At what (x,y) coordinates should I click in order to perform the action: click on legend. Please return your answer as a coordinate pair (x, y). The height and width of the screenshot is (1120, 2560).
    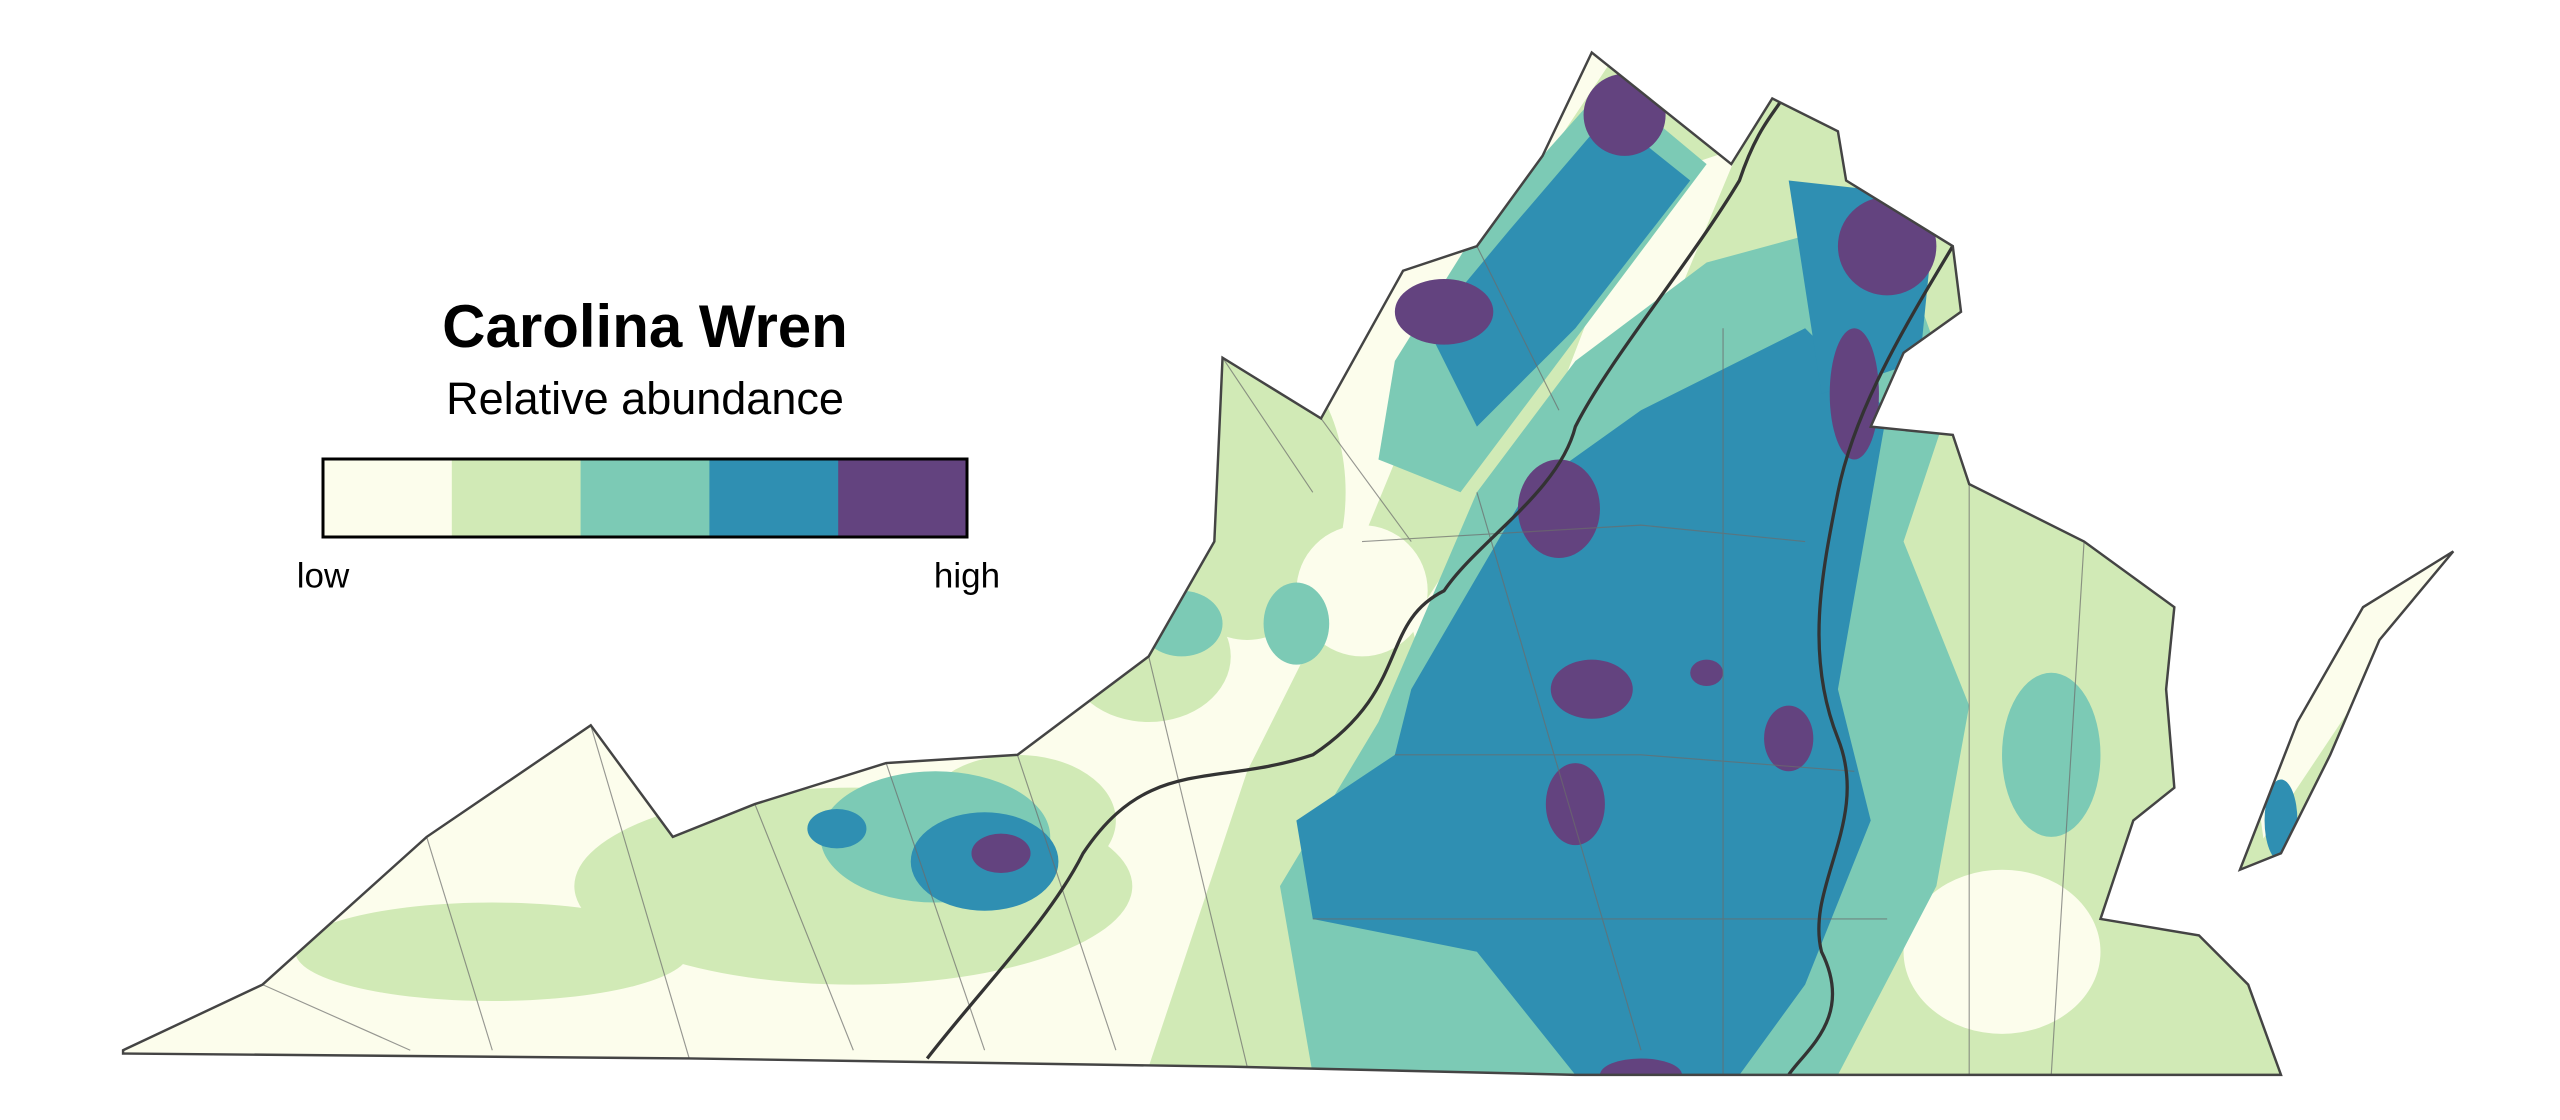
    Looking at the image, I should click on (645, 498).